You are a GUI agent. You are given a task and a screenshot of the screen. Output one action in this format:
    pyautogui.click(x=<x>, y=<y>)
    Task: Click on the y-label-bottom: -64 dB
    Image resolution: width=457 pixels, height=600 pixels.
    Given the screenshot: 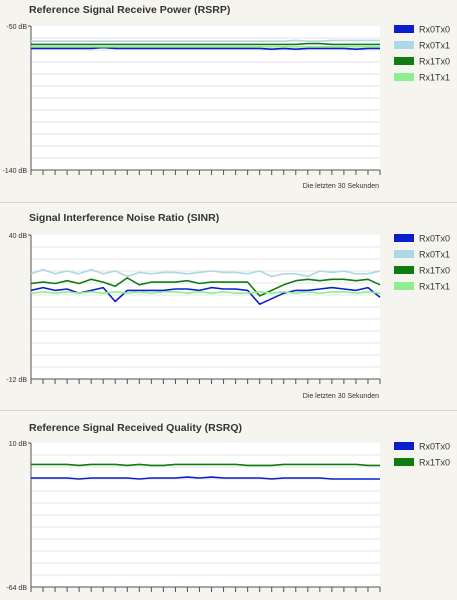 What is the action you would take?
    pyautogui.click(x=16, y=588)
    